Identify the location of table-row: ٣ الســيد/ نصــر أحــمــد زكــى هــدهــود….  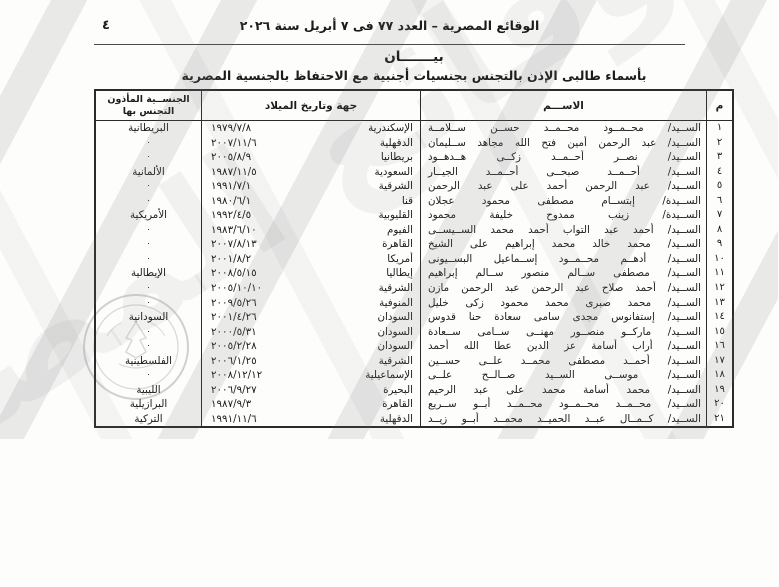
(415, 157).